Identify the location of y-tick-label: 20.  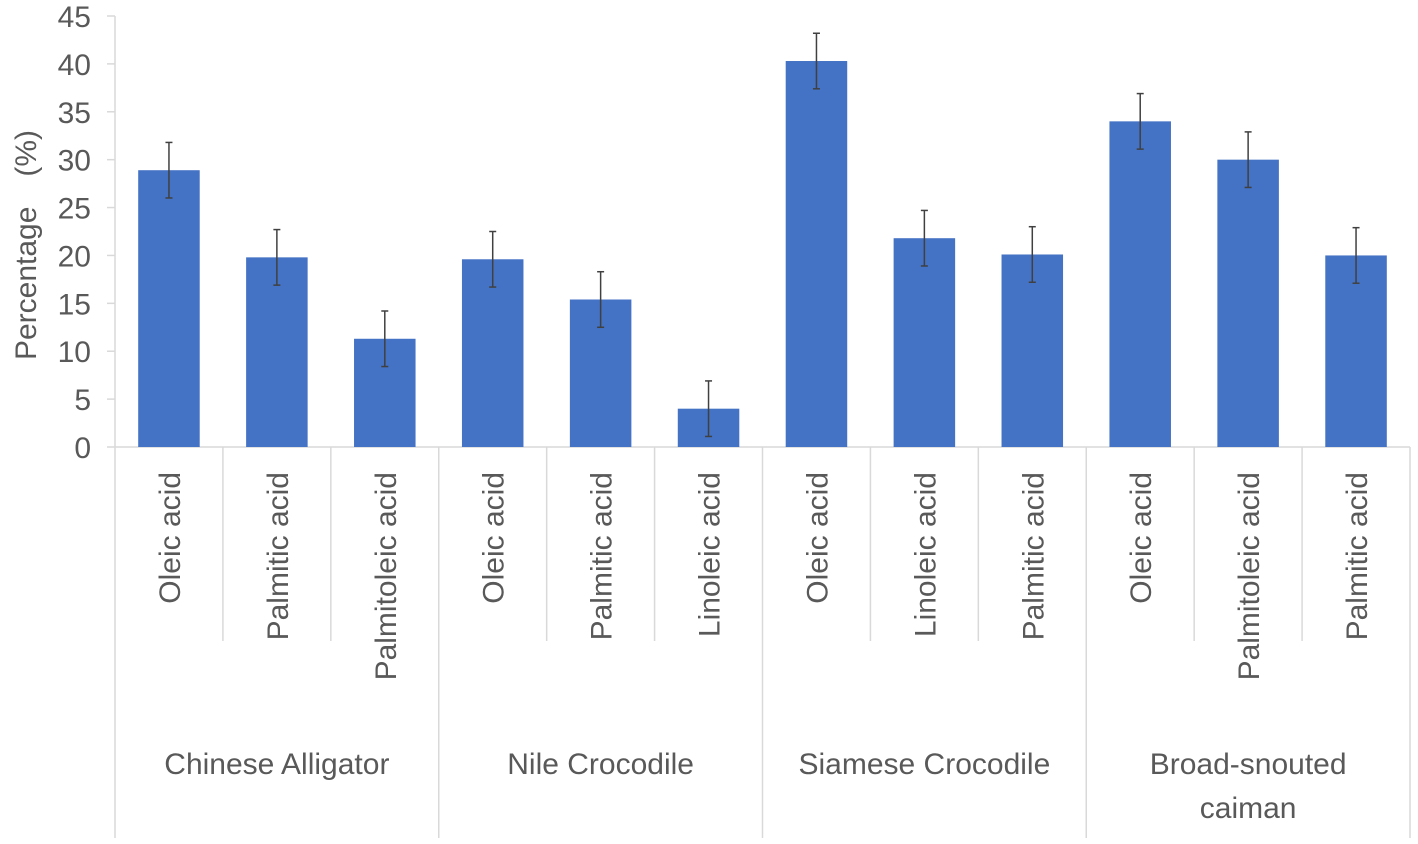
(74, 256).